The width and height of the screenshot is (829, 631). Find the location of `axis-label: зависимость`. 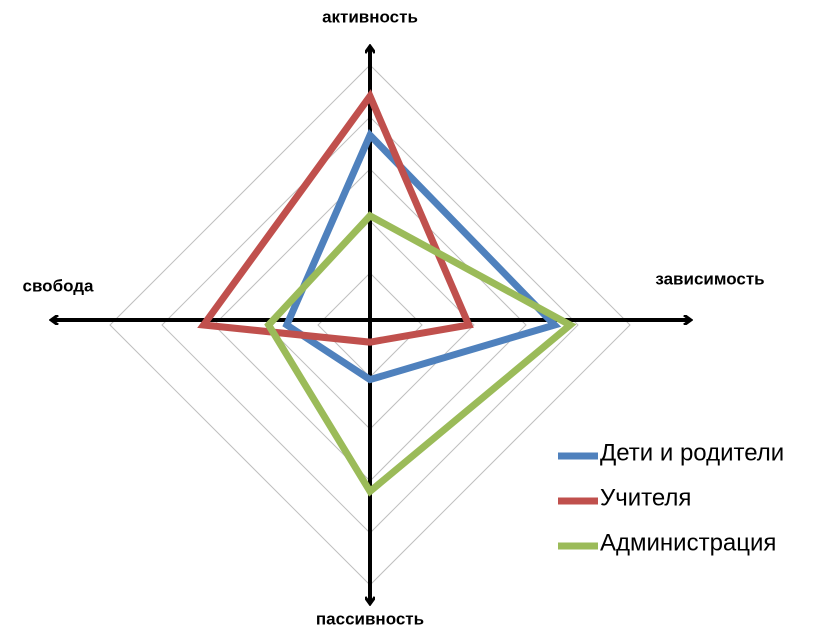

axis-label: зависимость is located at coordinates (709, 278).